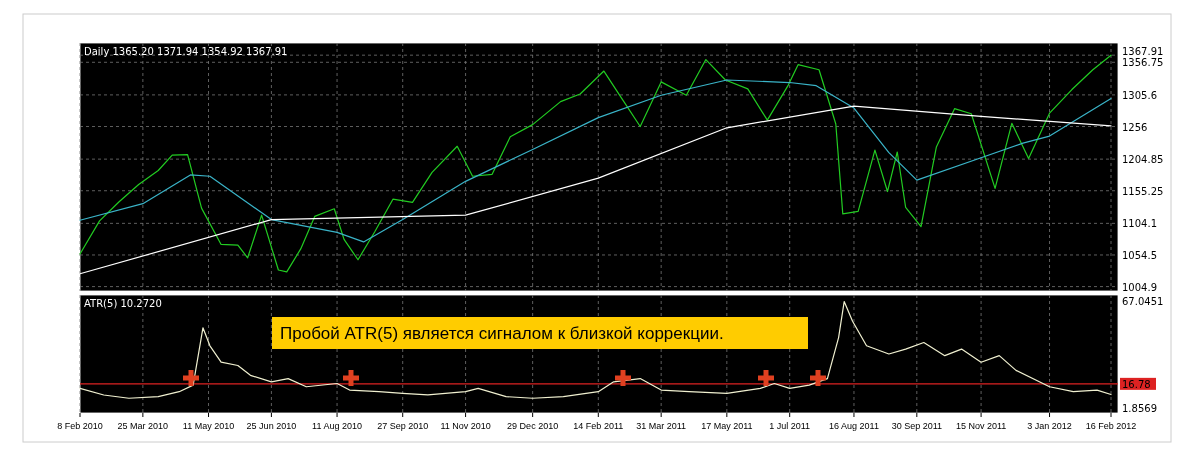  Describe the element at coordinates (1143, 160) in the screenshot. I see `y-tick-label: 1204.85` at that location.